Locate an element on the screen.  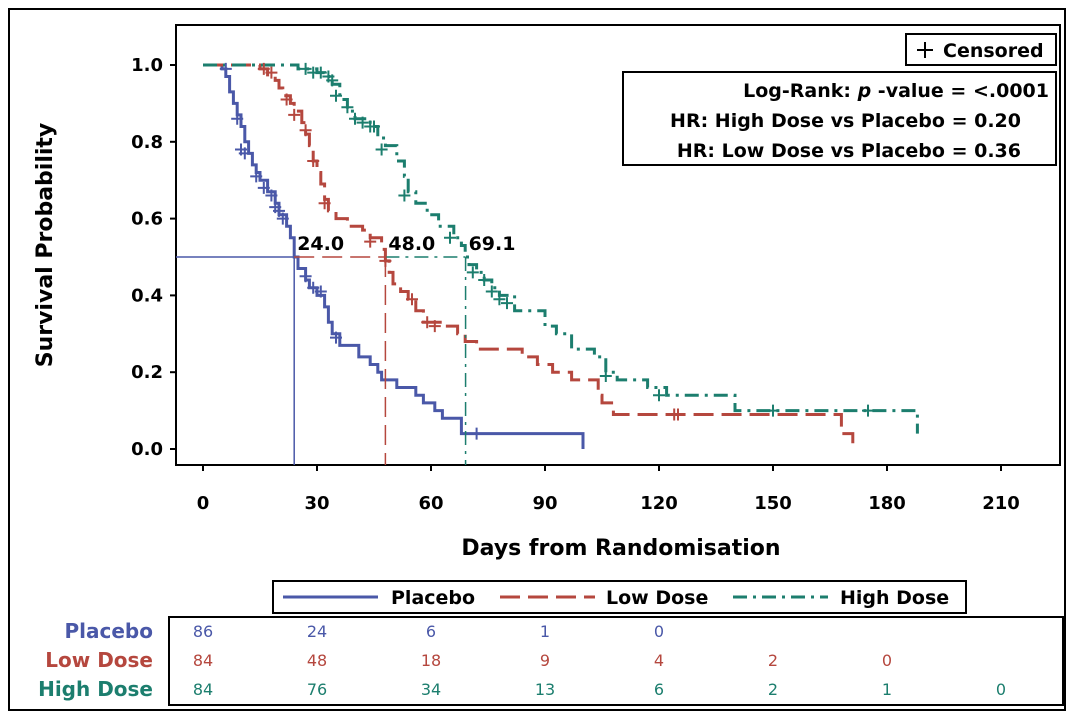
y-tick-label: 0.8 is located at coordinates (147, 142).